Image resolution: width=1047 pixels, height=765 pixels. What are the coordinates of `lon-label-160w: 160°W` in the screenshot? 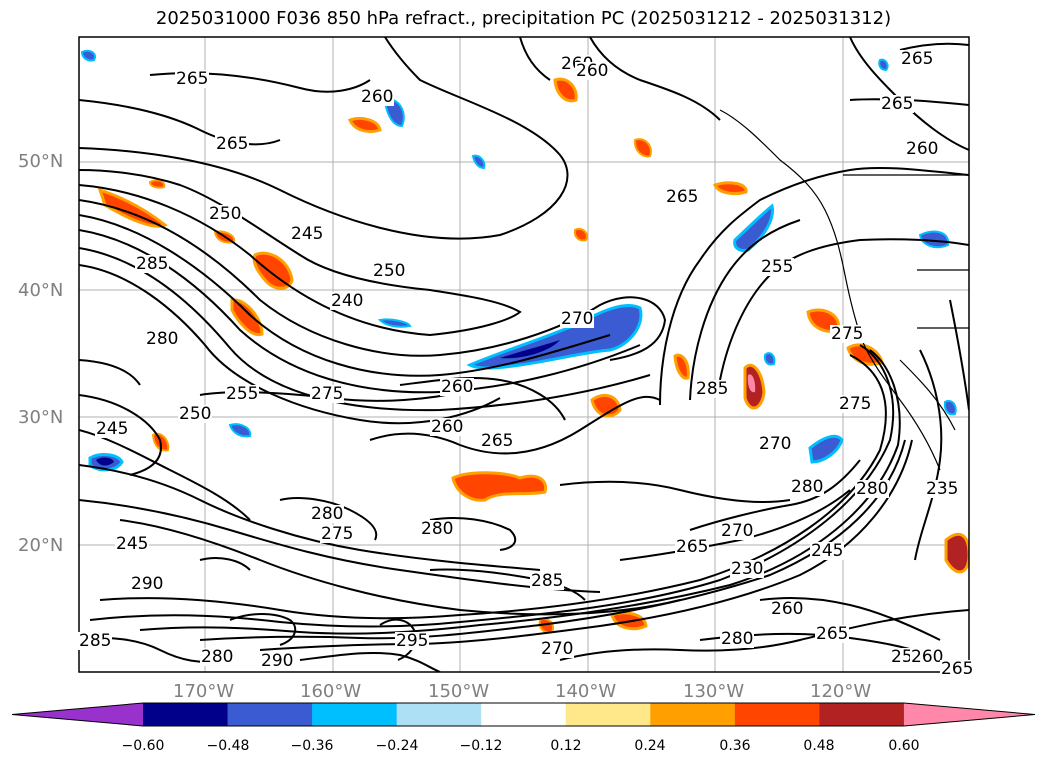 It's located at (331, 691).